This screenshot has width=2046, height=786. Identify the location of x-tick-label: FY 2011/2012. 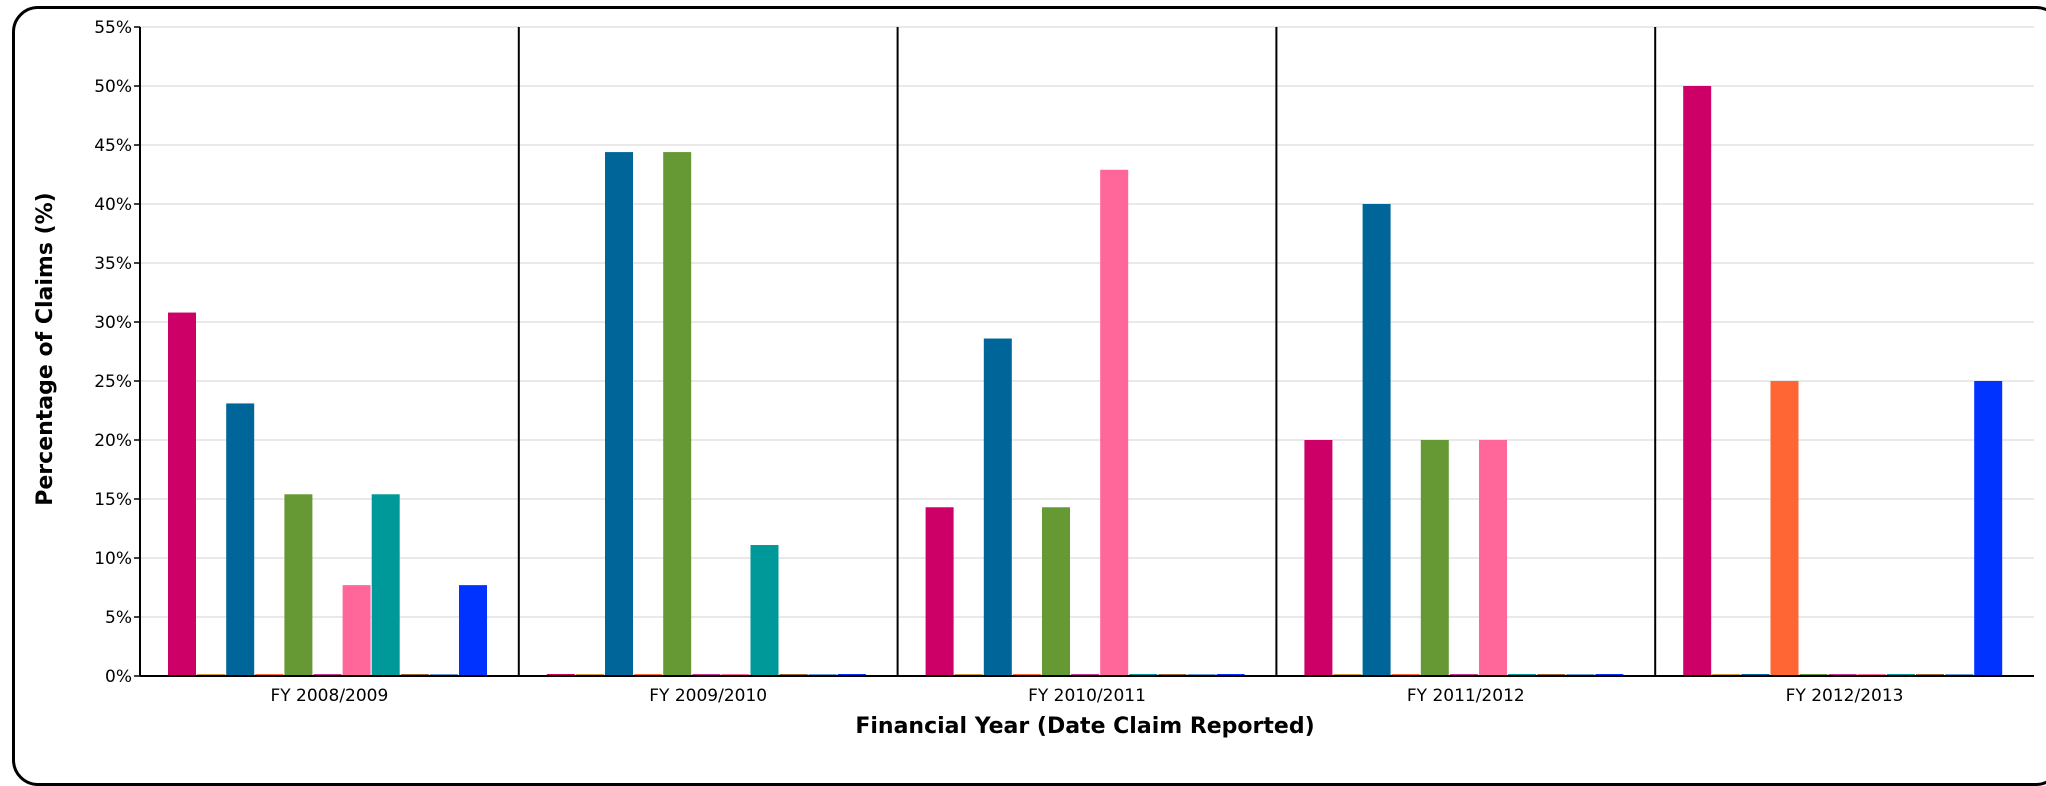
(1466, 696).